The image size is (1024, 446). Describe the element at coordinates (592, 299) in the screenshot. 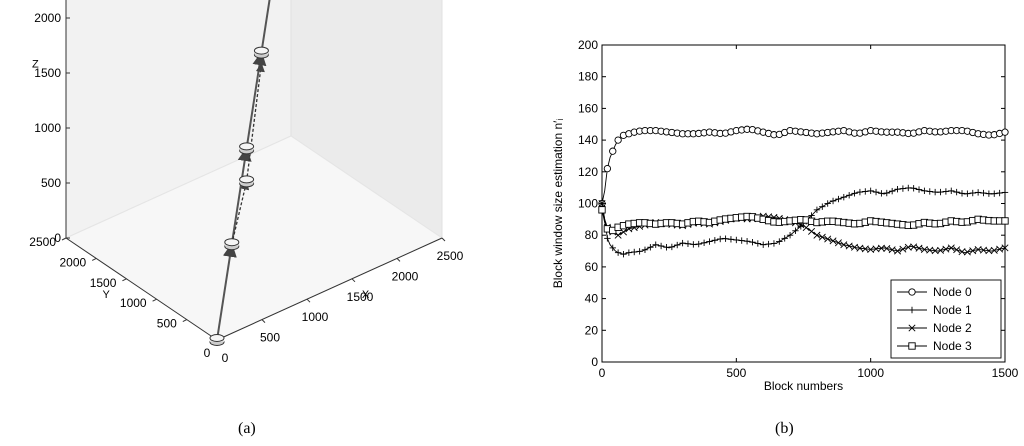

I see `y-tick-label: 40` at that location.